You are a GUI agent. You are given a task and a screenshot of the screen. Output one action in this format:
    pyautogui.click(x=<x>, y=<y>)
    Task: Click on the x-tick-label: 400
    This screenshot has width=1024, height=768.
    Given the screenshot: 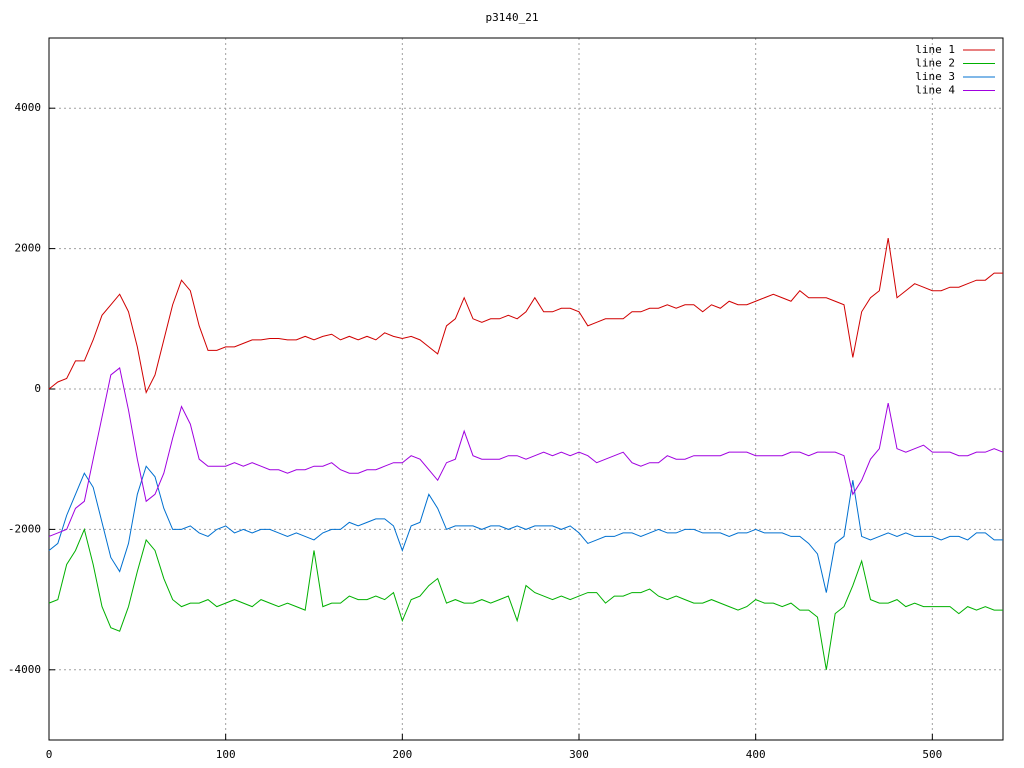 What is the action you would take?
    pyautogui.click(x=756, y=754)
    